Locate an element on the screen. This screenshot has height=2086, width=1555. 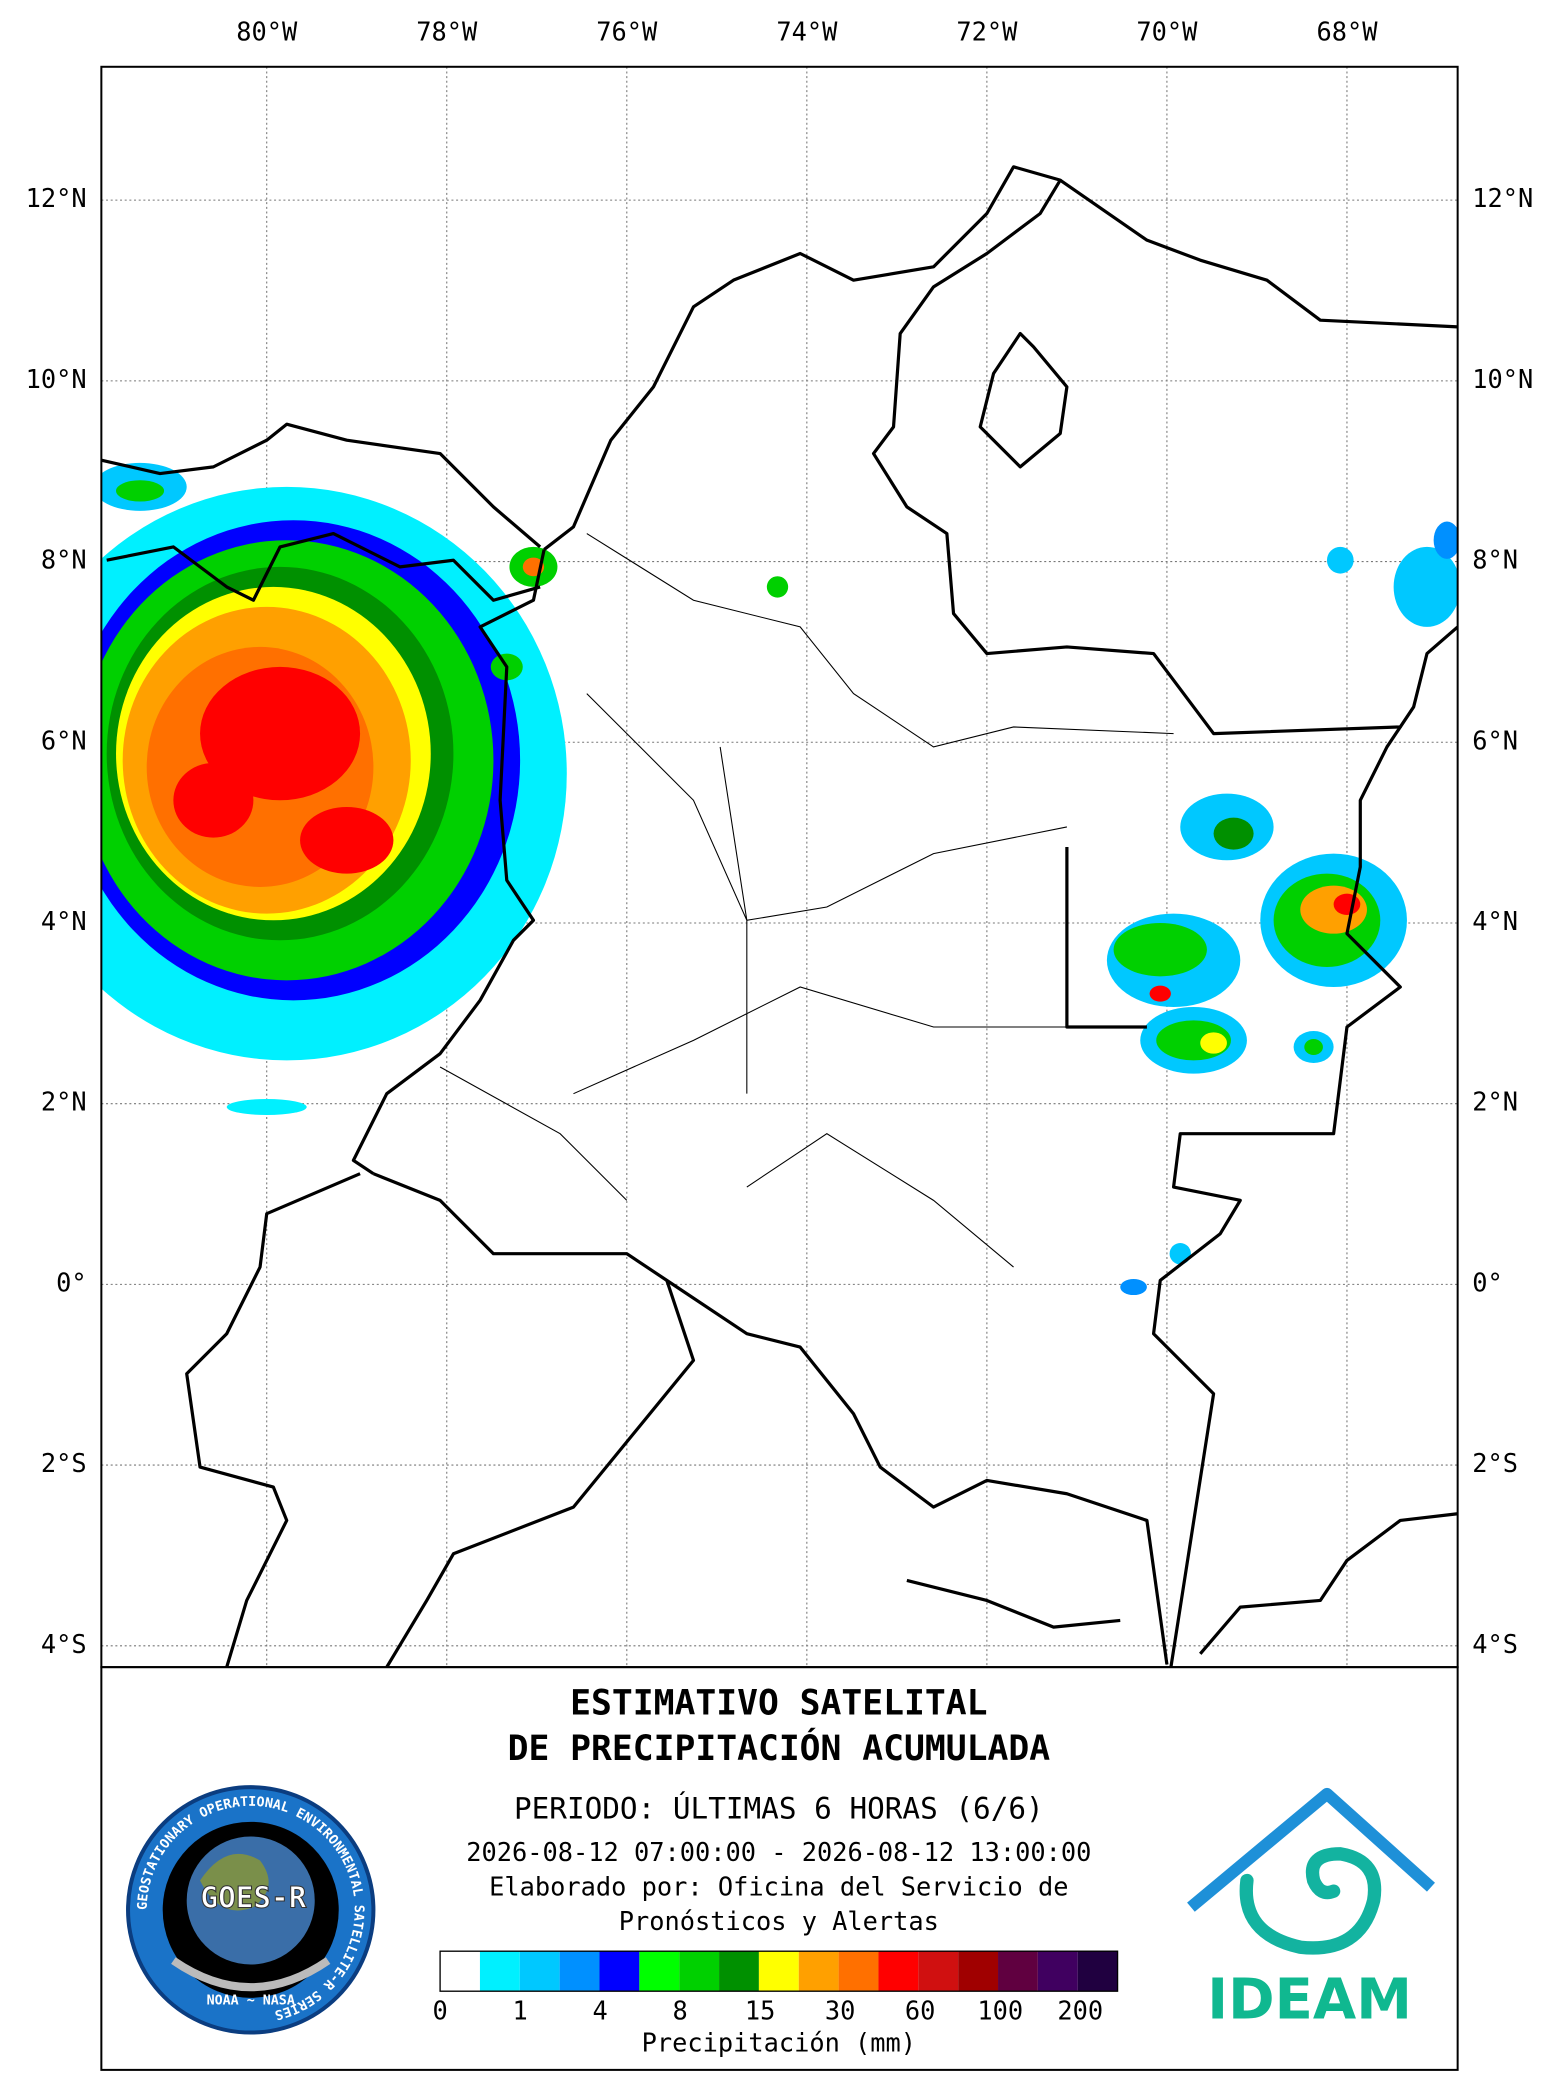
storm-west is located at coordinates (445, 789).